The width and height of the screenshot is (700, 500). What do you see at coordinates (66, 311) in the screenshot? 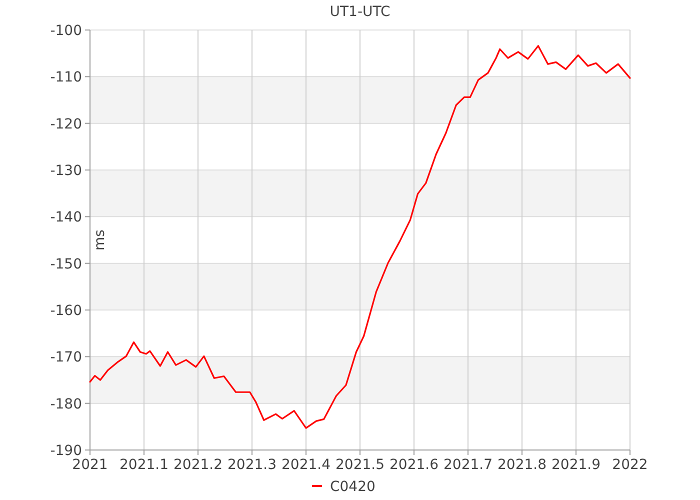
I see `y-tick-label: -160` at bounding box center [66, 311].